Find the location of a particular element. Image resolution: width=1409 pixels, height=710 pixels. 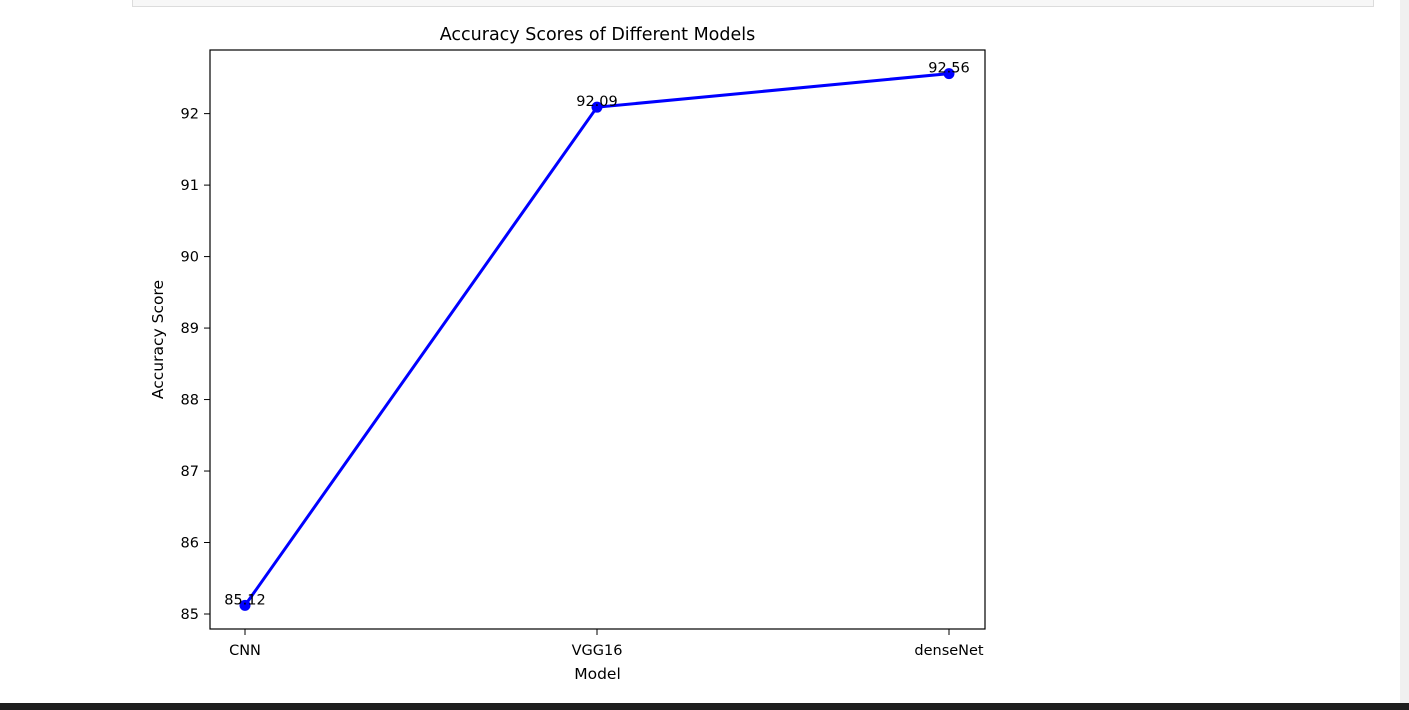

y-tick-label: 91 is located at coordinates (190, 186).